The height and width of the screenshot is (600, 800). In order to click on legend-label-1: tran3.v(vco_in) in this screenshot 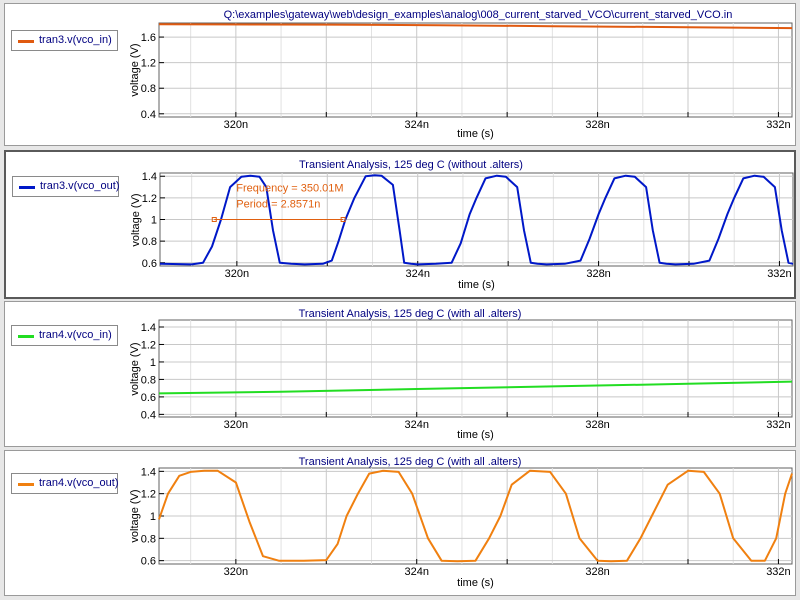, I will do `click(75, 40)`.